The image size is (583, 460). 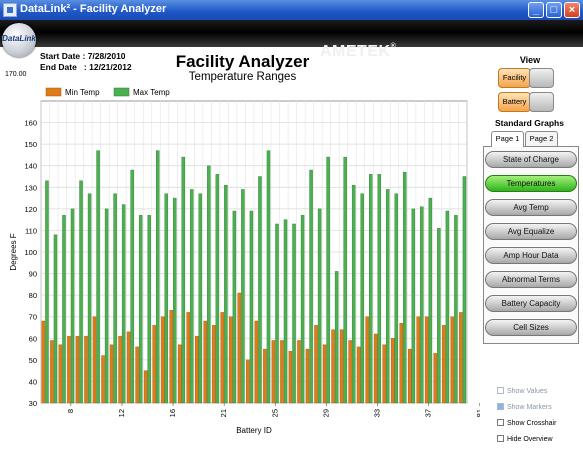 I want to click on legend-swatch, so click(x=121, y=92).